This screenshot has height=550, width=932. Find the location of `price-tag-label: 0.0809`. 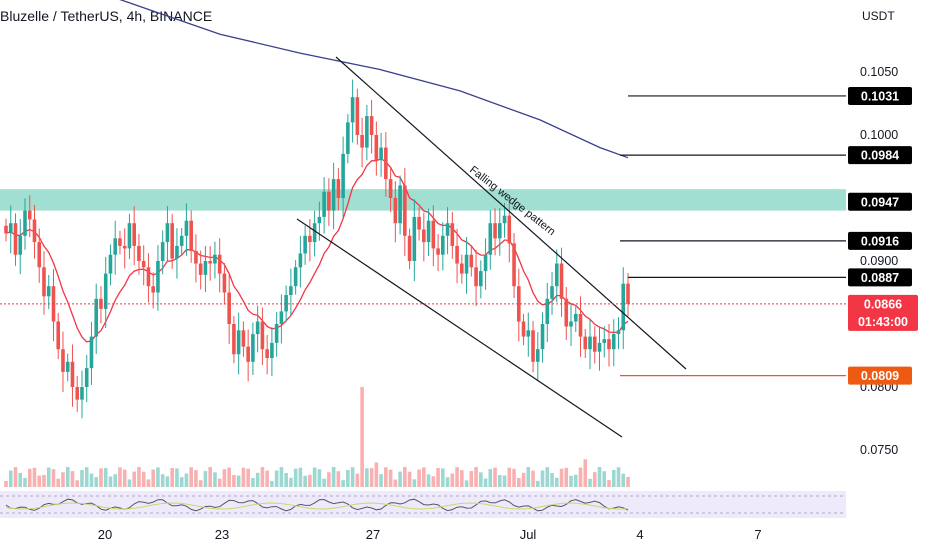

price-tag-label: 0.0809 is located at coordinates (880, 376).